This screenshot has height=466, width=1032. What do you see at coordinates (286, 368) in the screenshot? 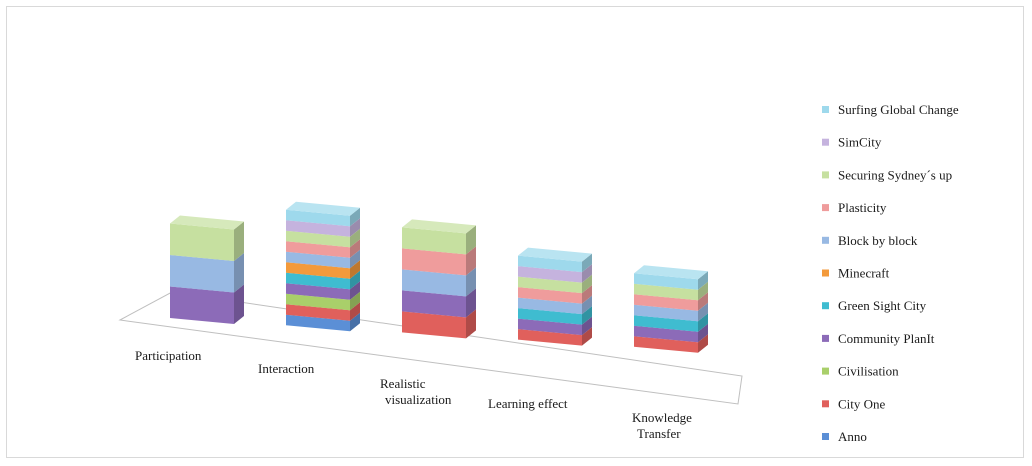
I see `category-label: Interaction` at bounding box center [286, 368].